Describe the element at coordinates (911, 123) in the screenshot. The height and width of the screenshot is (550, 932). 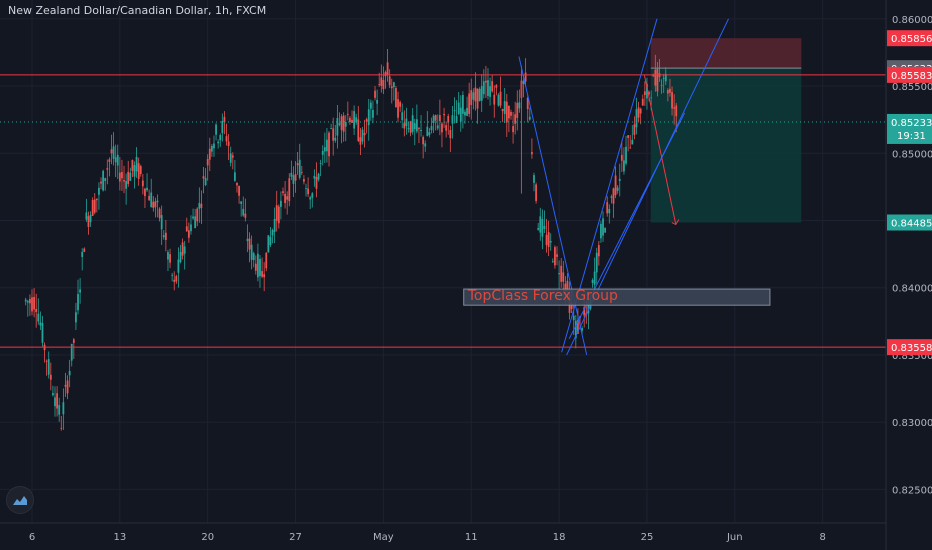
I see `current-price-tag: 0.85233` at that location.